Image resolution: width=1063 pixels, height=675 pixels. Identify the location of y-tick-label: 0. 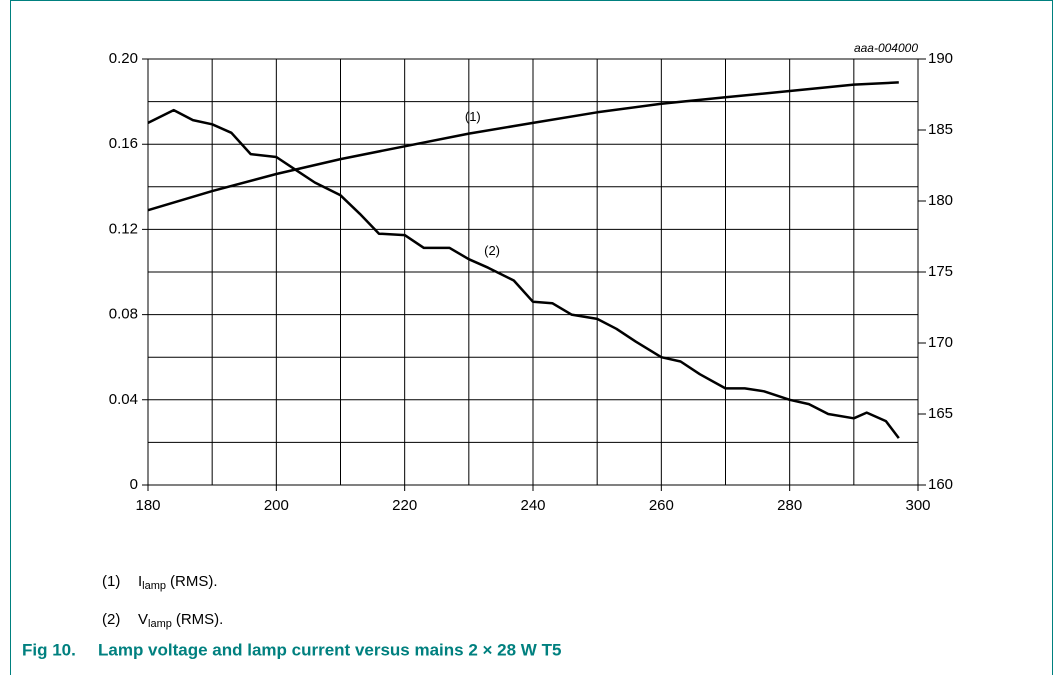
(134, 484).